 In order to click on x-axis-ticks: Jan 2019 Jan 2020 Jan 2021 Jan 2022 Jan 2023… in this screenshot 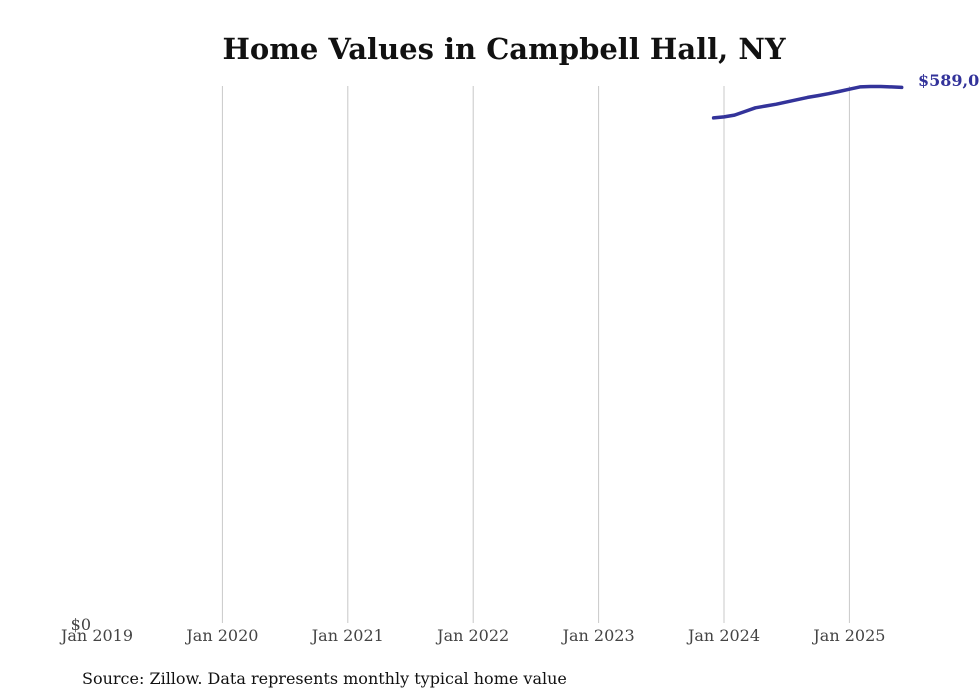, I will do `click(472, 635)`.